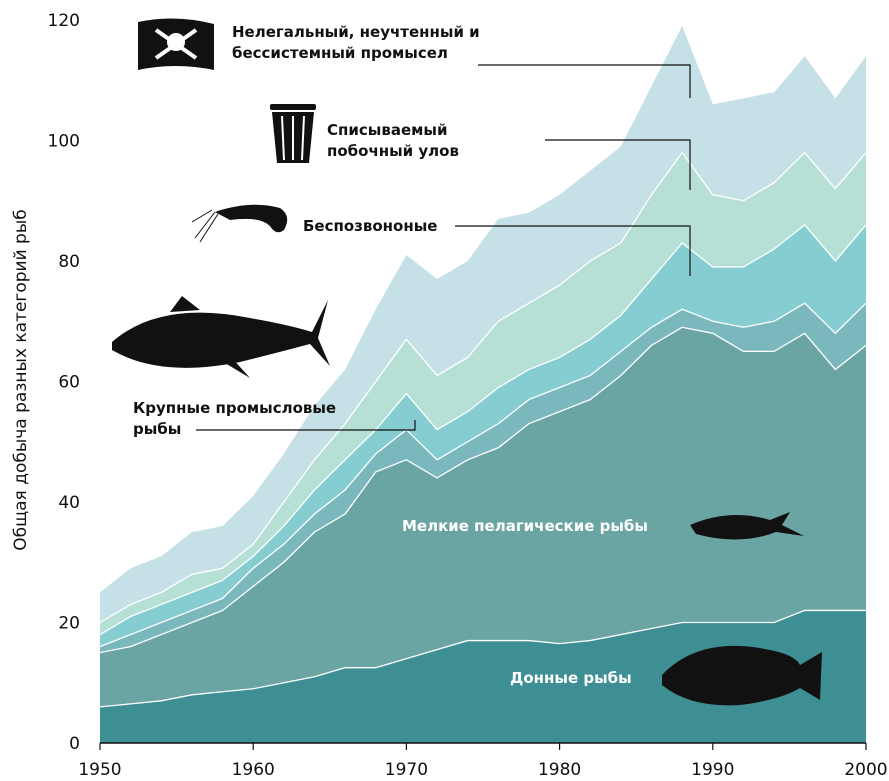 This screenshot has height=781, width=889. What do you see at coordinates (742, 675) in the screenshot?
I see `icon-flounder` at bounding box center [742, 675].